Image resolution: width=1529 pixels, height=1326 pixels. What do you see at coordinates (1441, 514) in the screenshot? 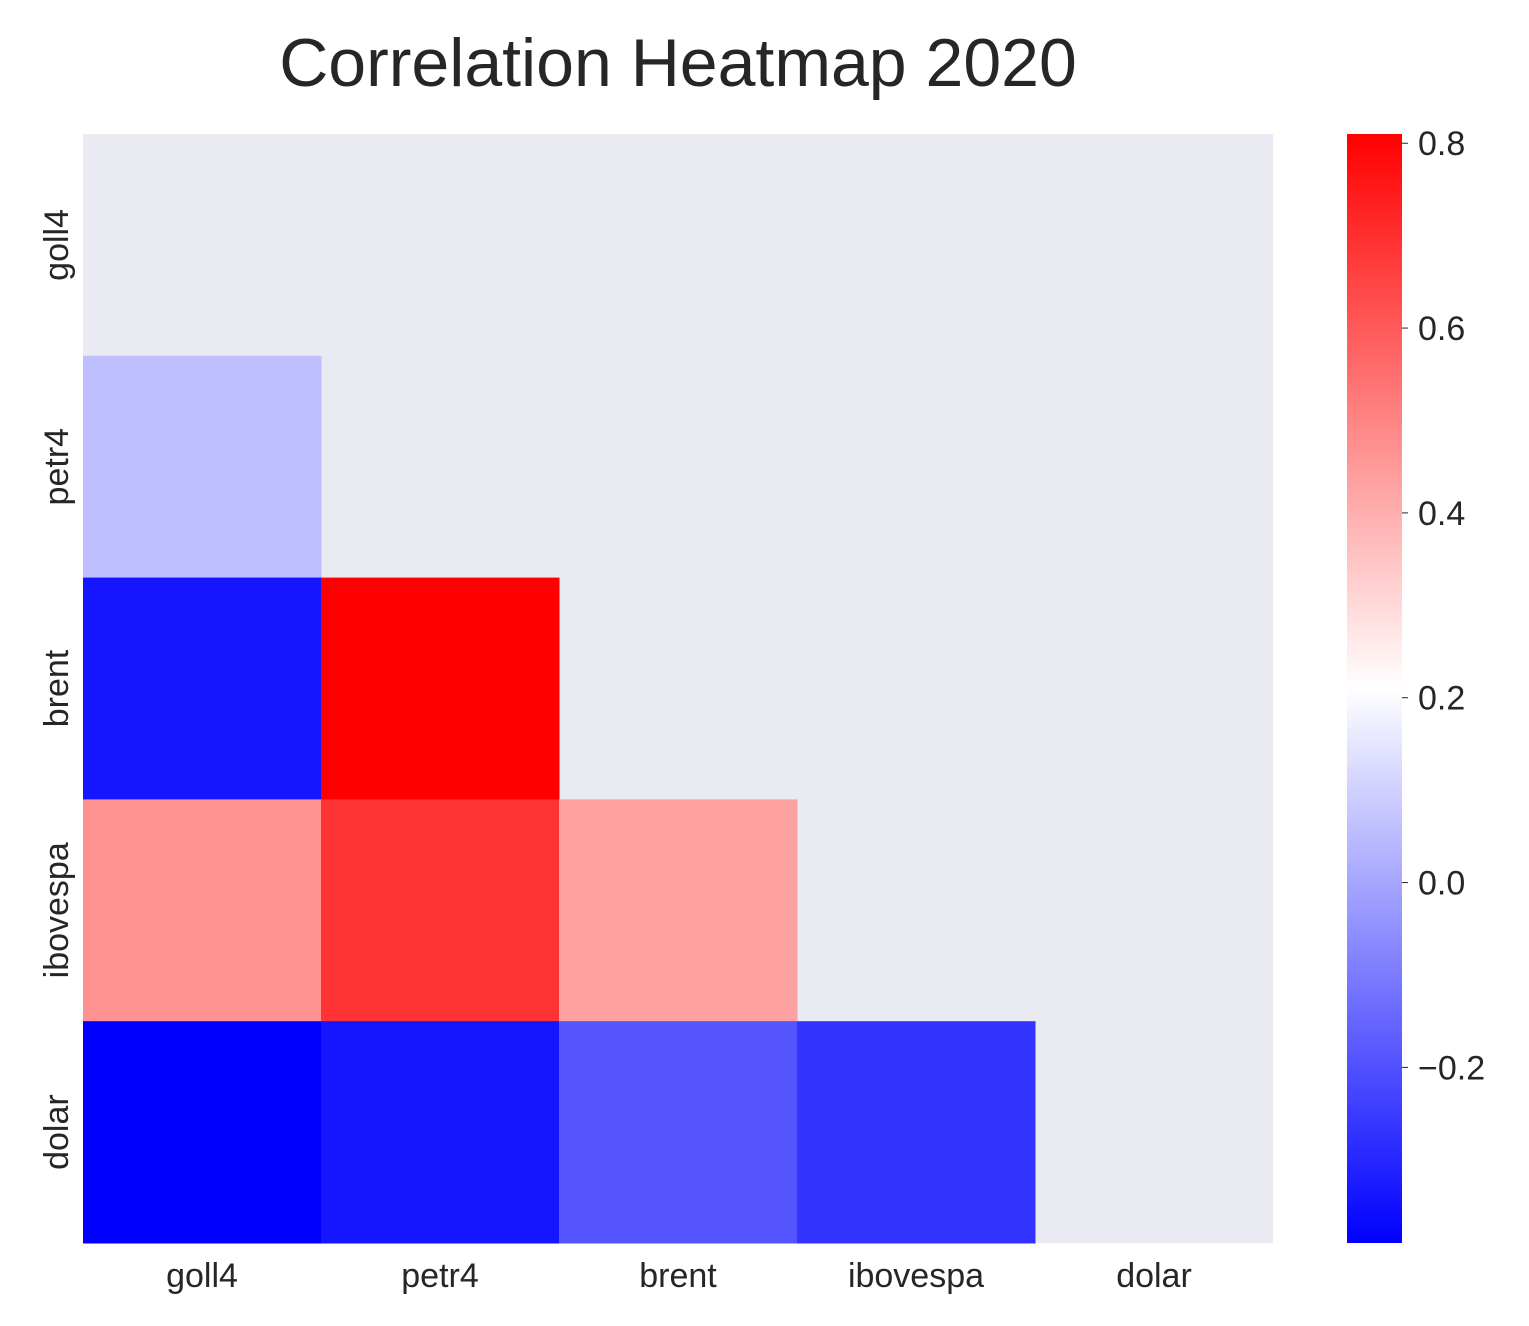
I see `colorbar-tick-label: 0.4` at bounding box center [1441, 514].